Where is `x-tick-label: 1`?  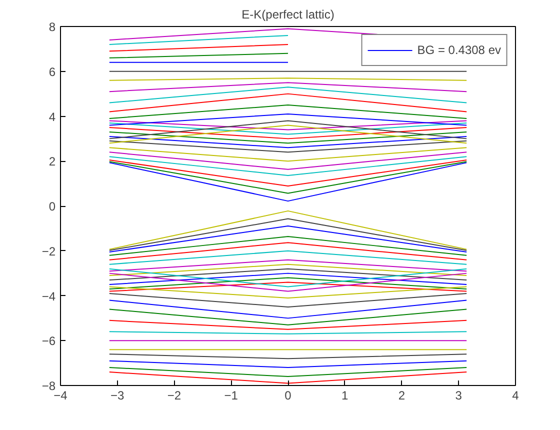 x-tick-label: 1 is located at coordinates (345, 395).